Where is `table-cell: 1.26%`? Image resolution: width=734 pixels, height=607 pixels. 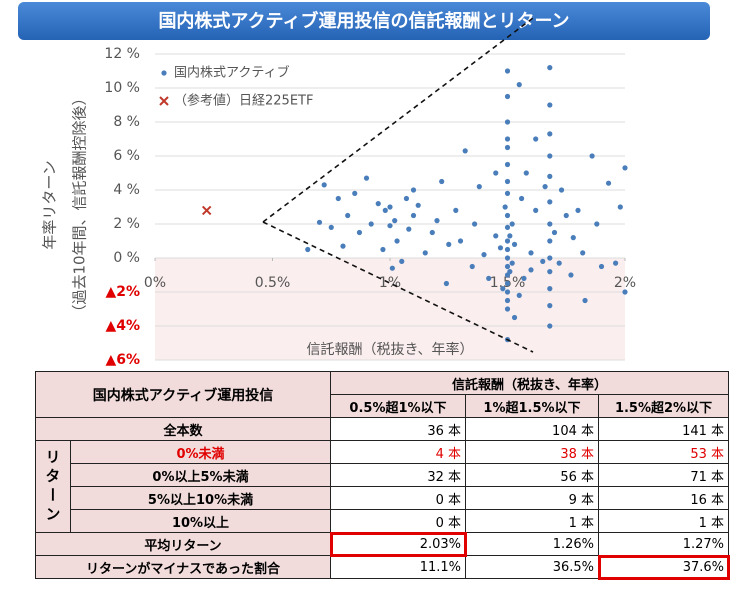 table-cell: 1.26% is located at coordinates (532, 544).